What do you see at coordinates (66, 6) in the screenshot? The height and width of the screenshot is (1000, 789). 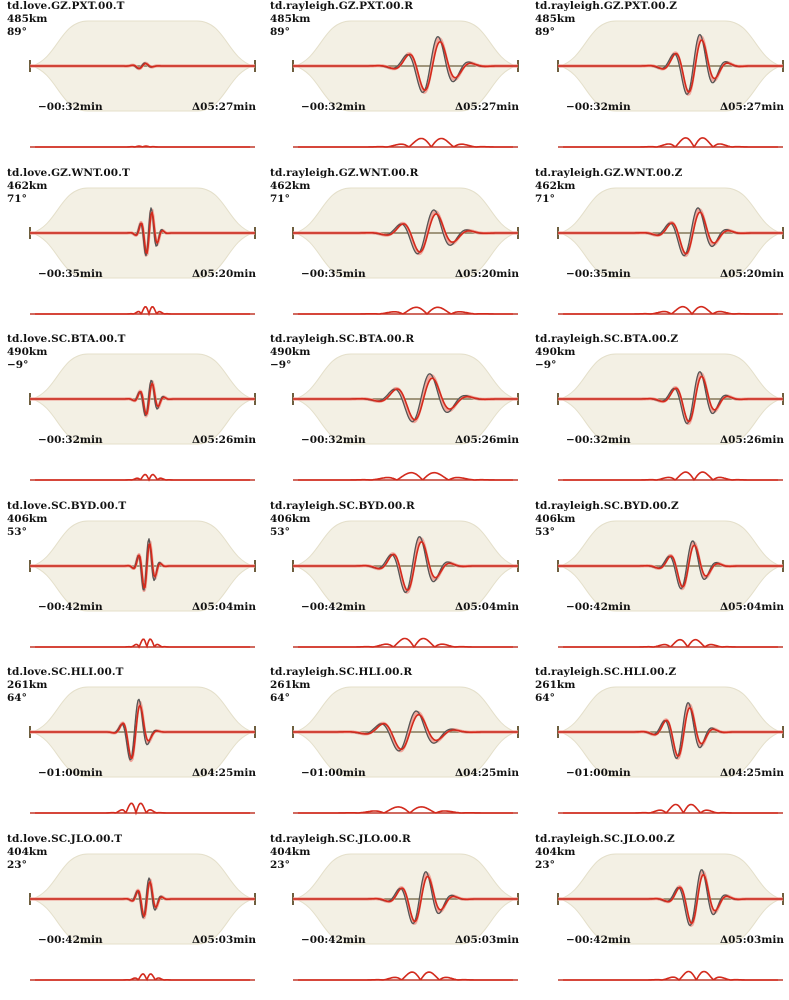 I see `panel-title: td.love.GZ.PXT.00.T` at bounding box center [66, 6].